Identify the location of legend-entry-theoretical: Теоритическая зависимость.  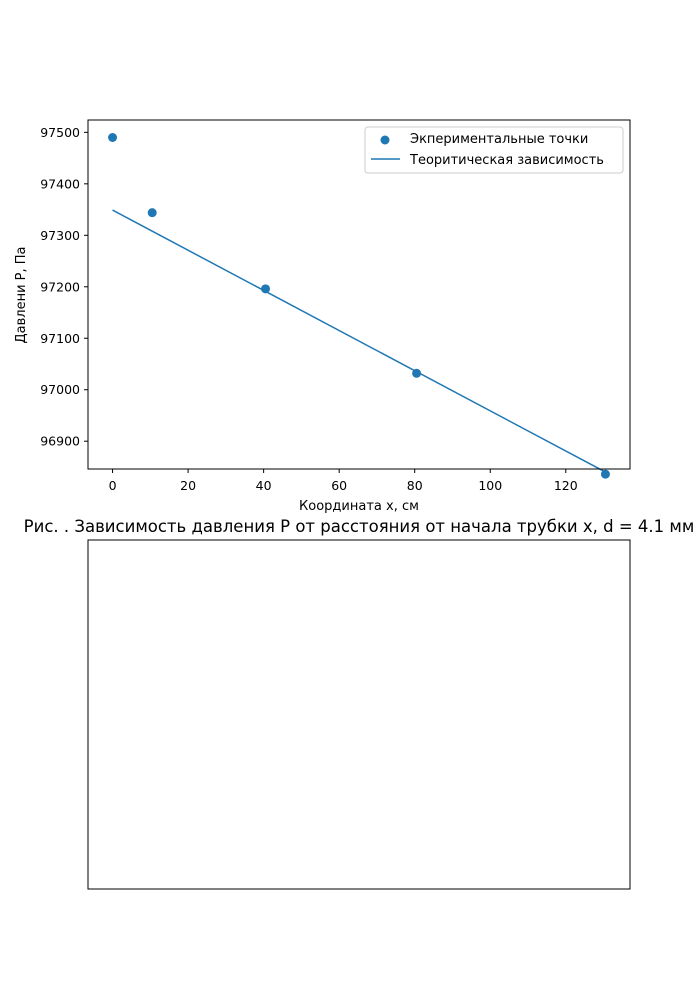
(506, 160).